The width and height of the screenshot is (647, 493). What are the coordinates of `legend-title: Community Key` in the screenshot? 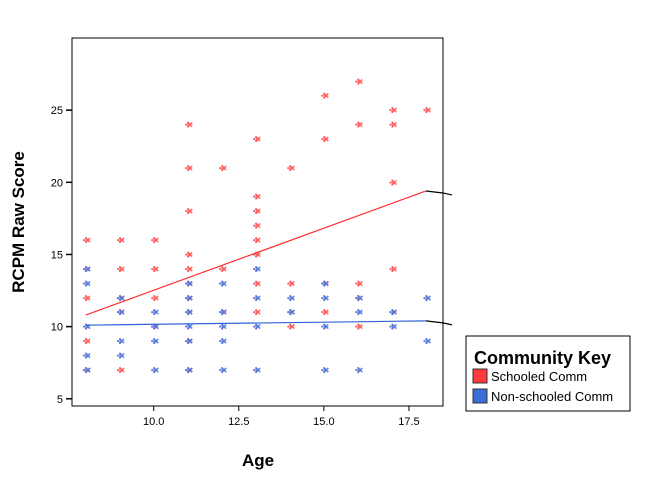 It's located at (542, 358).